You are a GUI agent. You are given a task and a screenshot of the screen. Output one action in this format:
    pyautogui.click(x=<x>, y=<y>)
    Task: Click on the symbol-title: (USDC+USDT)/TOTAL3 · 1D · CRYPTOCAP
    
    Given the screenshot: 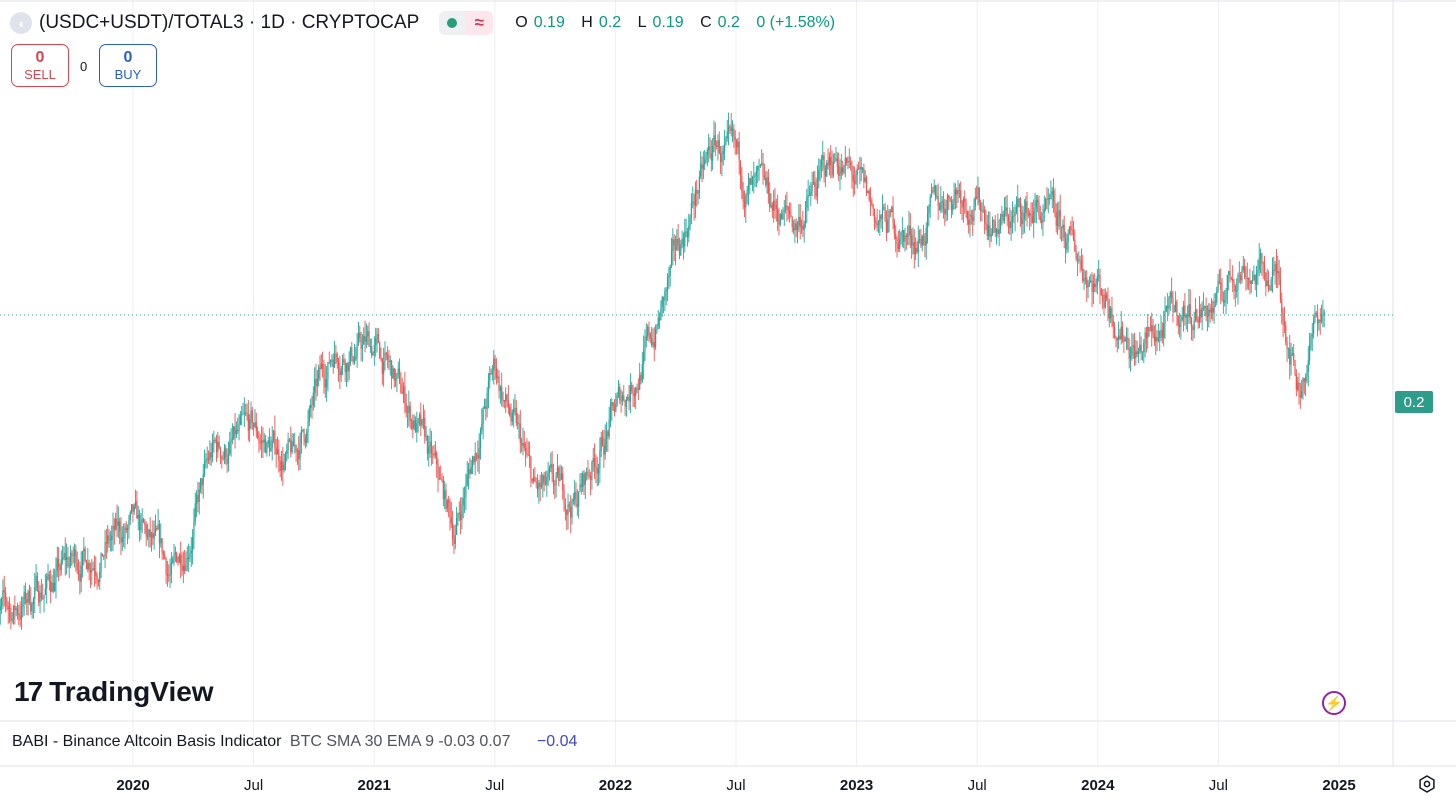 What is the action you would take?
    pyautogui.click(x=229, y=22)
    